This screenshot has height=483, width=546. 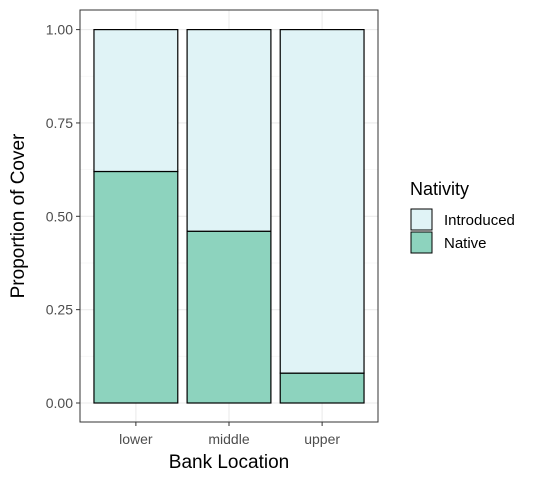 I want to click on x-tick-label: lower, so click(x=136, y=439).